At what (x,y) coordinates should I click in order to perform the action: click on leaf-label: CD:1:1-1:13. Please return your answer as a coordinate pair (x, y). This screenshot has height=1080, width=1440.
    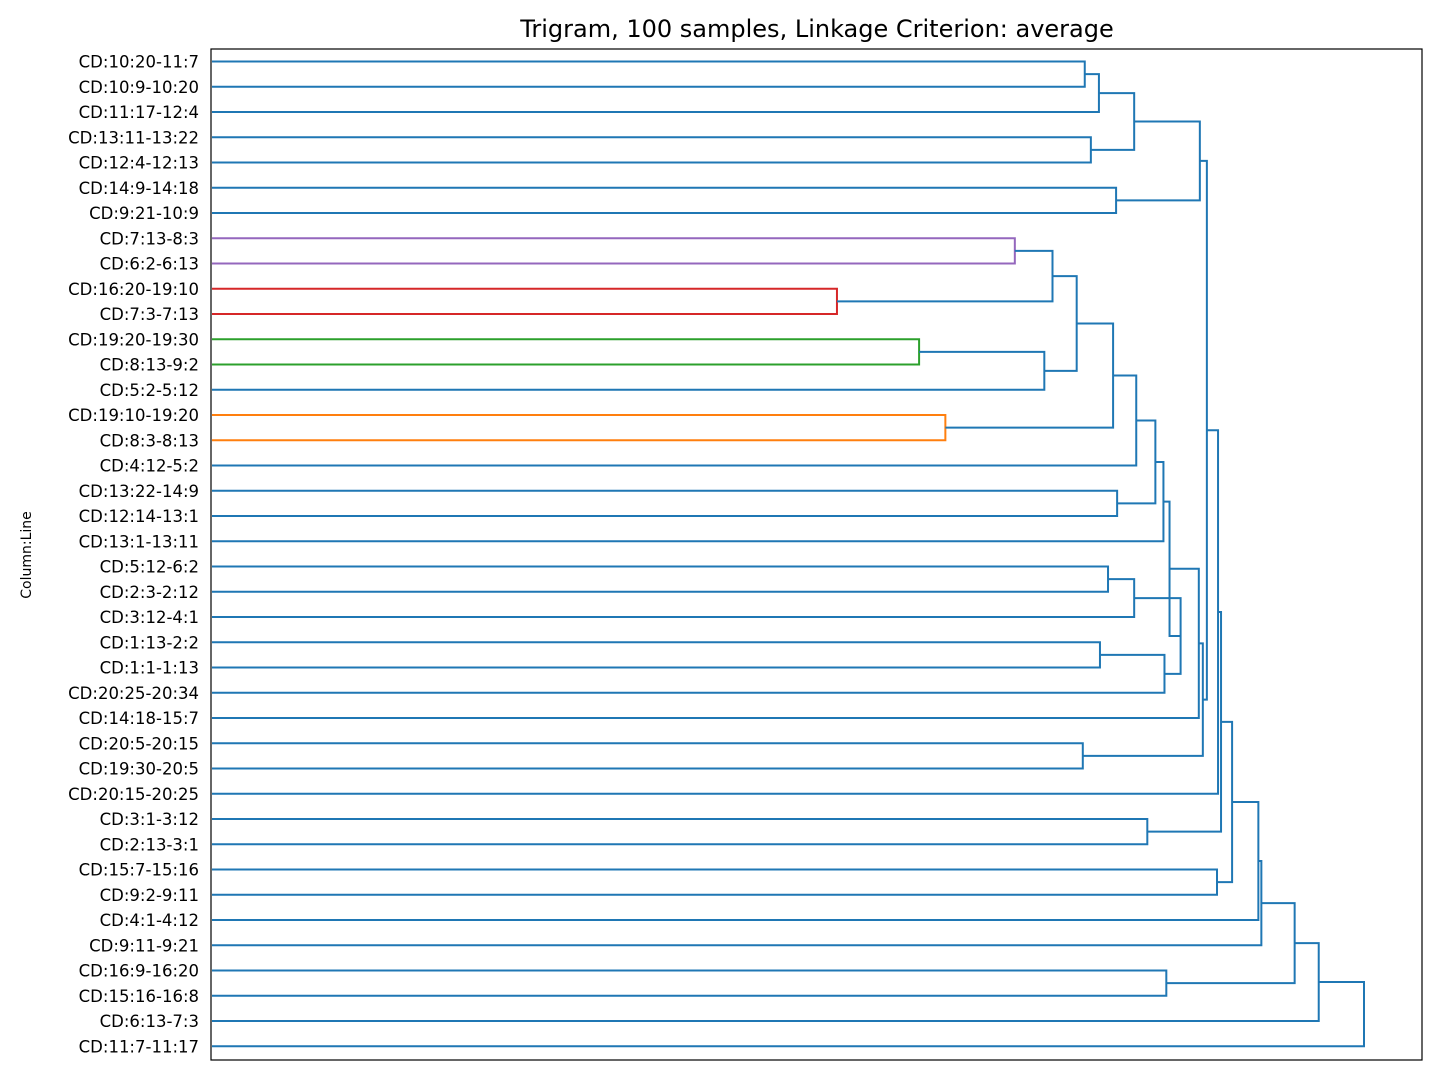
    Looking at the image, I should click on (149, 668).